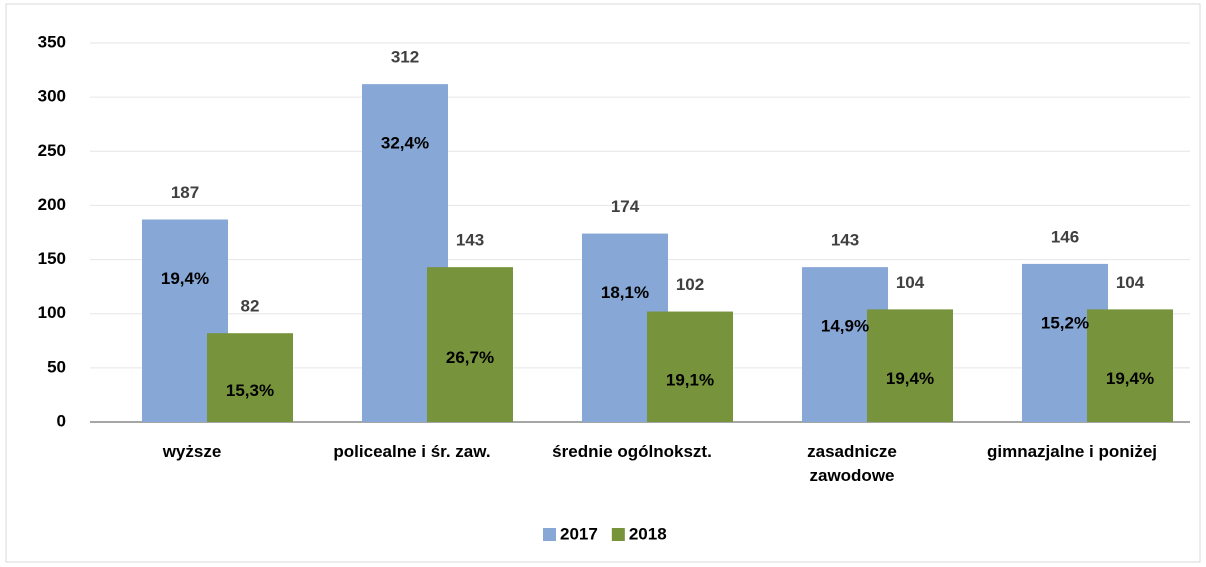 The image size is (1206, 567). I want to click on legend-label: 2018, so click(648, 533).